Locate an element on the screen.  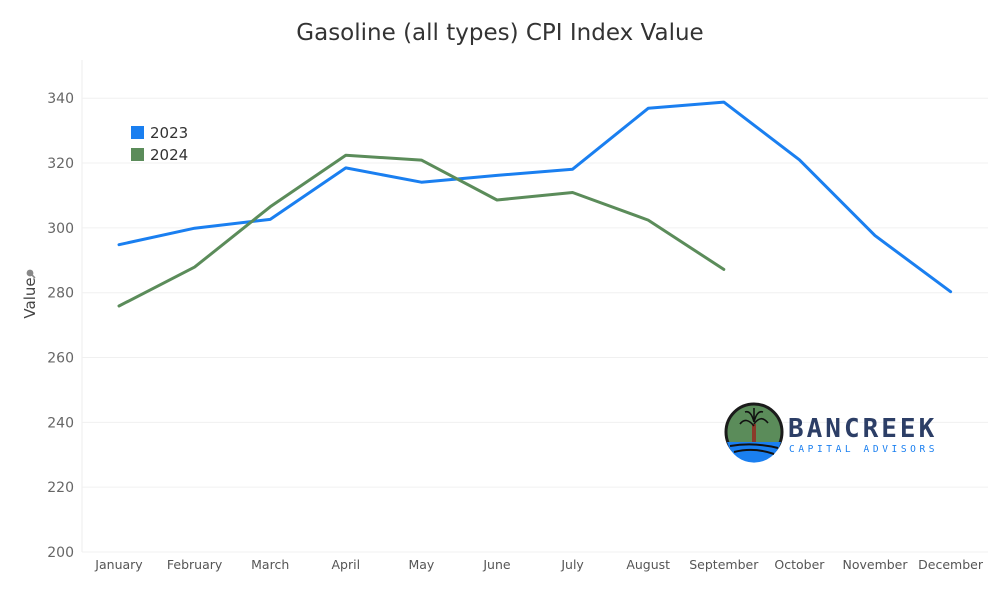
y-tick-label: 260 is located at coordinates (60, 359).